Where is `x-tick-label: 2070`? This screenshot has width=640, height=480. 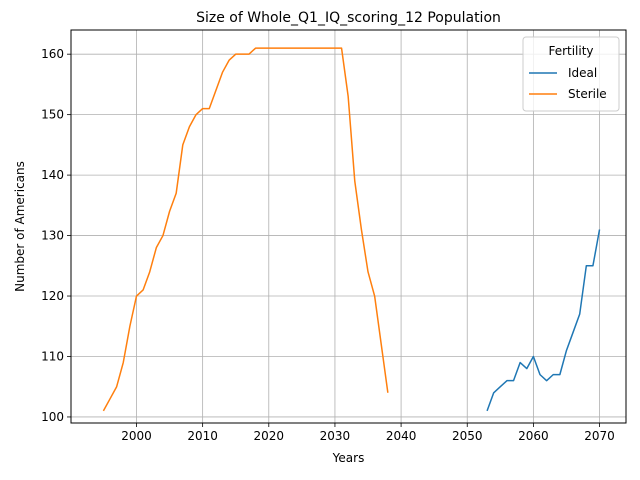 x-tick-label: 2070 is located at coordinates (599, 436).